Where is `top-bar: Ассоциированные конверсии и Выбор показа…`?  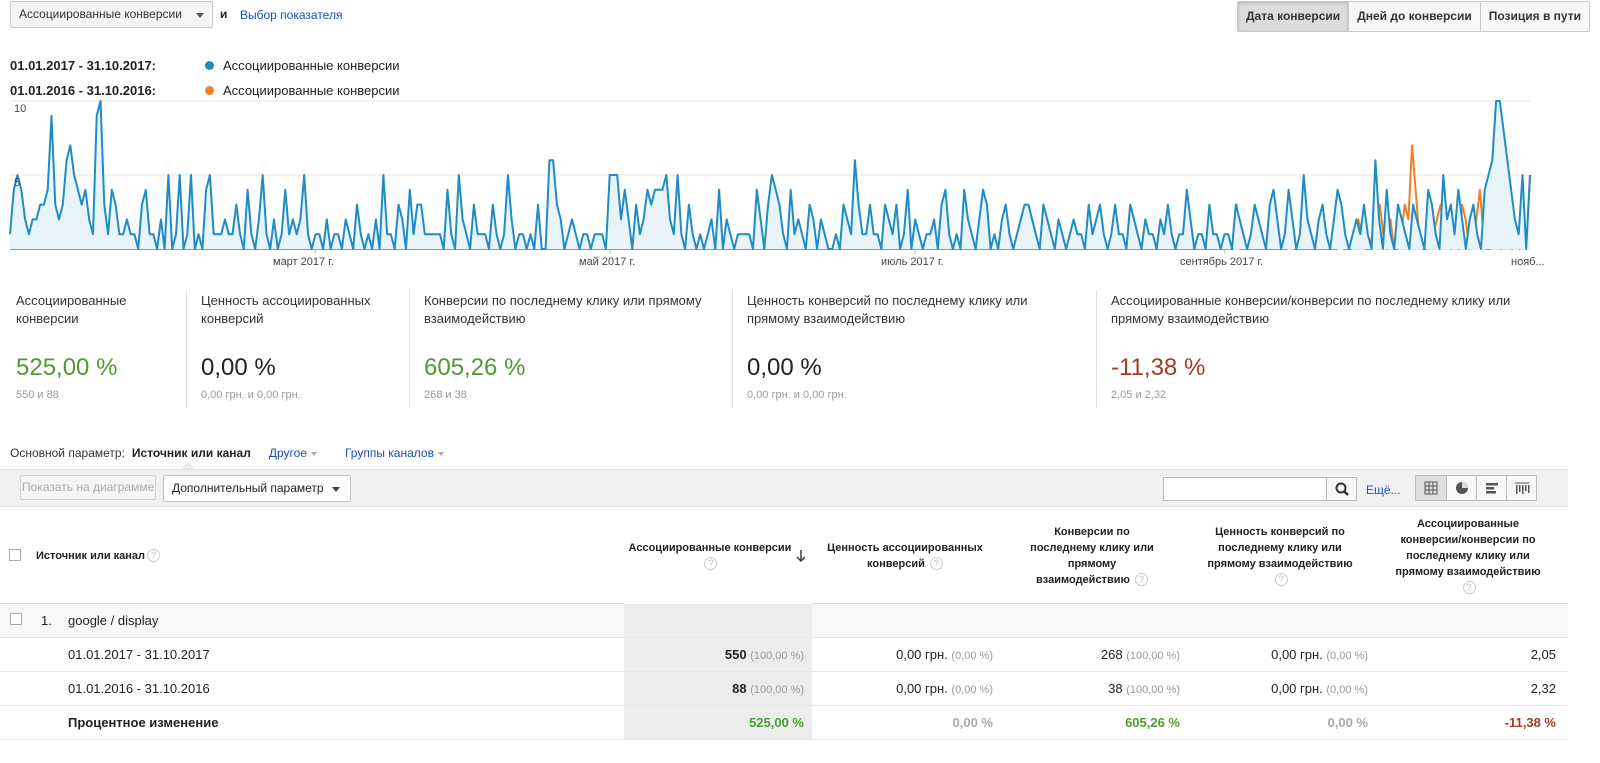 top-bar: Ассоциированные конверсии и Выбор показа… is located at coordinates (800, 16).